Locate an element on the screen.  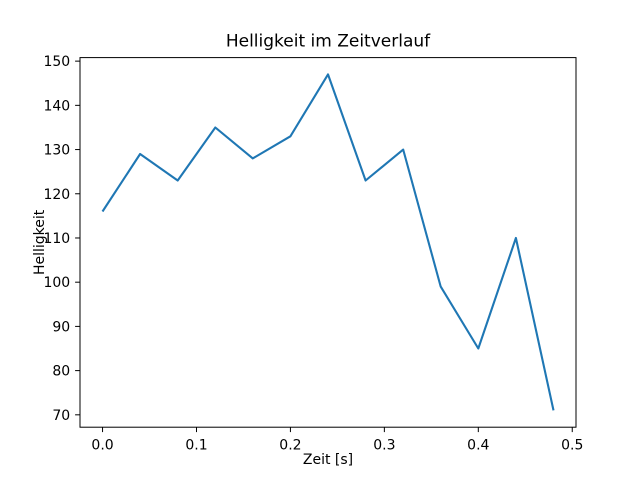
y-axis-label: Helligkeit is located at coordinates (40, 242).